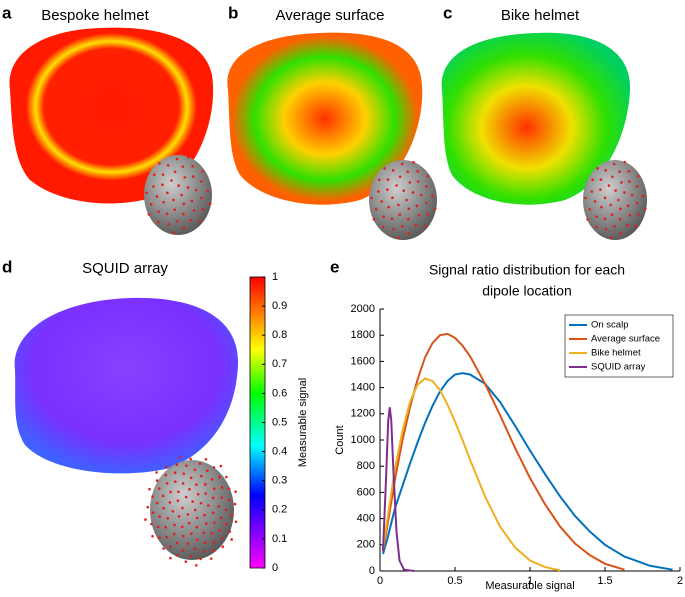 The height and width of the screenshot is (597, 685). What do you see at coordinates (279, 452) in the screenshot?
I see `tick-label: 0.4` at bounding box center [279, 452].